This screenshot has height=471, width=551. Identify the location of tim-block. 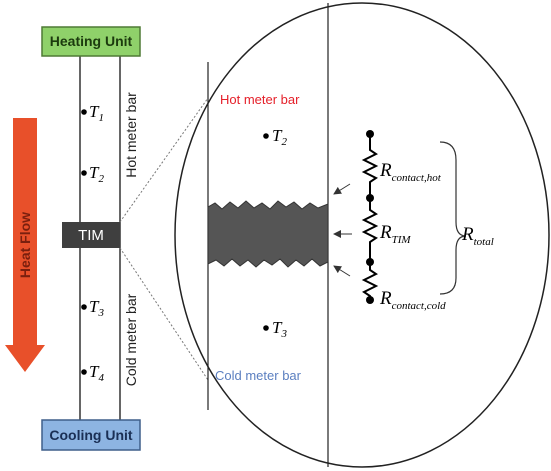
(91, 235).